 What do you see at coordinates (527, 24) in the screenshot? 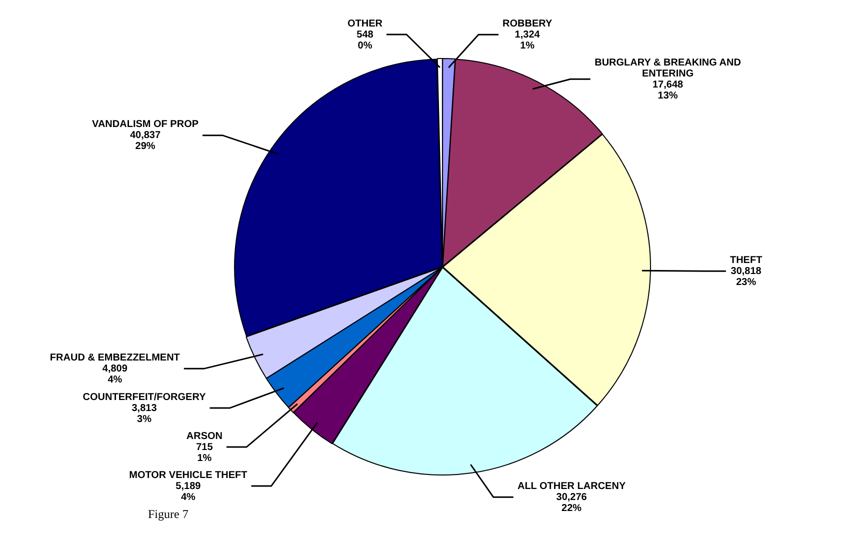
I see `slice-label: ROBBERY` at bounding box center [527, 24].